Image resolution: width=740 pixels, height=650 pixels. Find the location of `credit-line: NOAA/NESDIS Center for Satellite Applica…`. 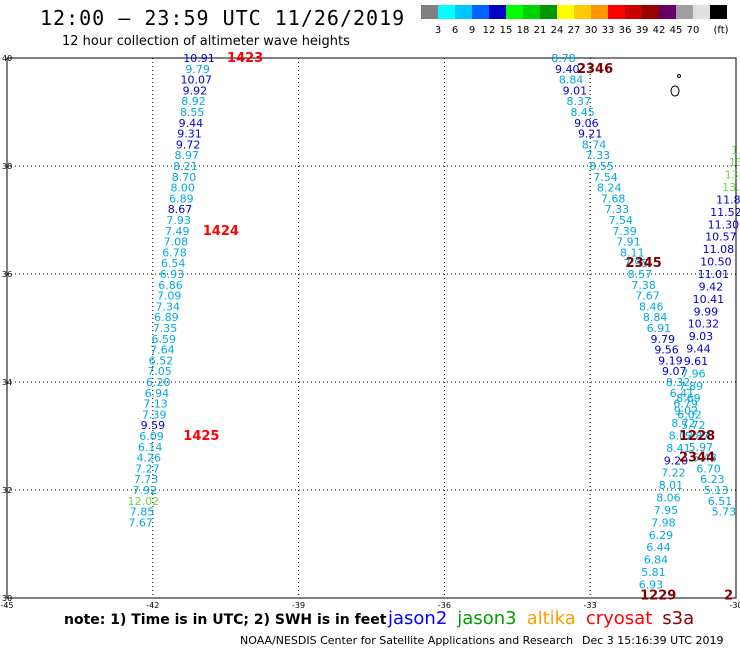

credit-line: NOAA/NESDIS Center for Satellite Applica… is located at coordinates (407, 640).